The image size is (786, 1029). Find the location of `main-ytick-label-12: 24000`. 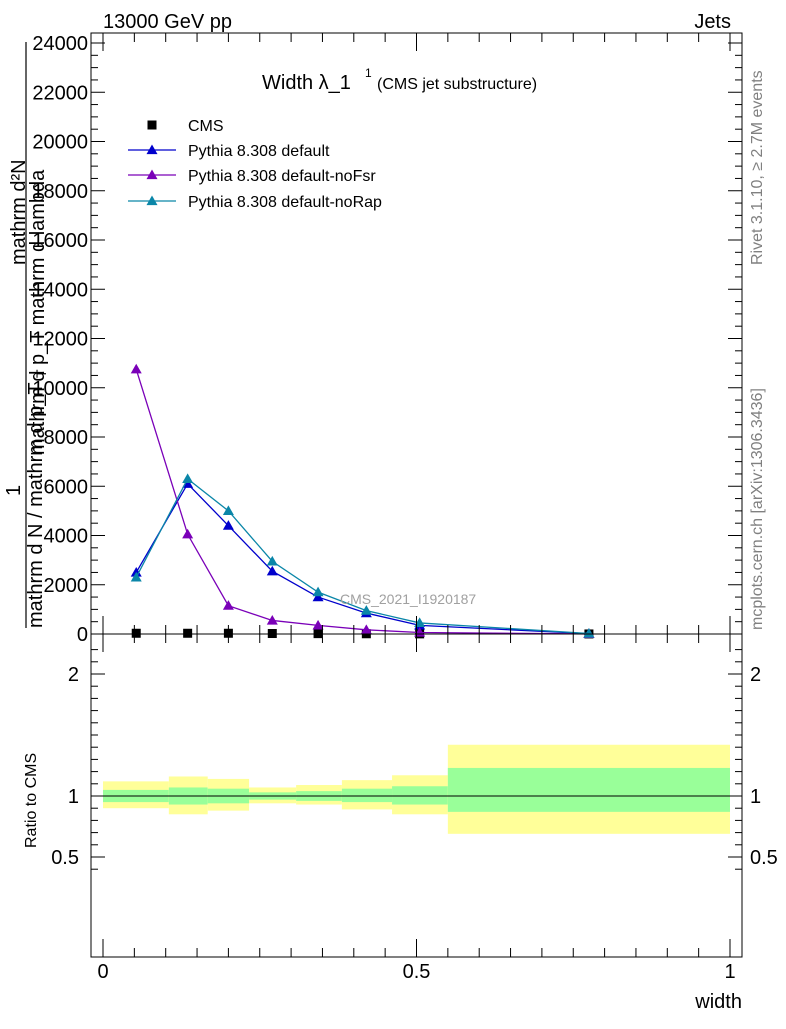

main-ytick-label-12: 24000 is located at coordinates (60, 44).